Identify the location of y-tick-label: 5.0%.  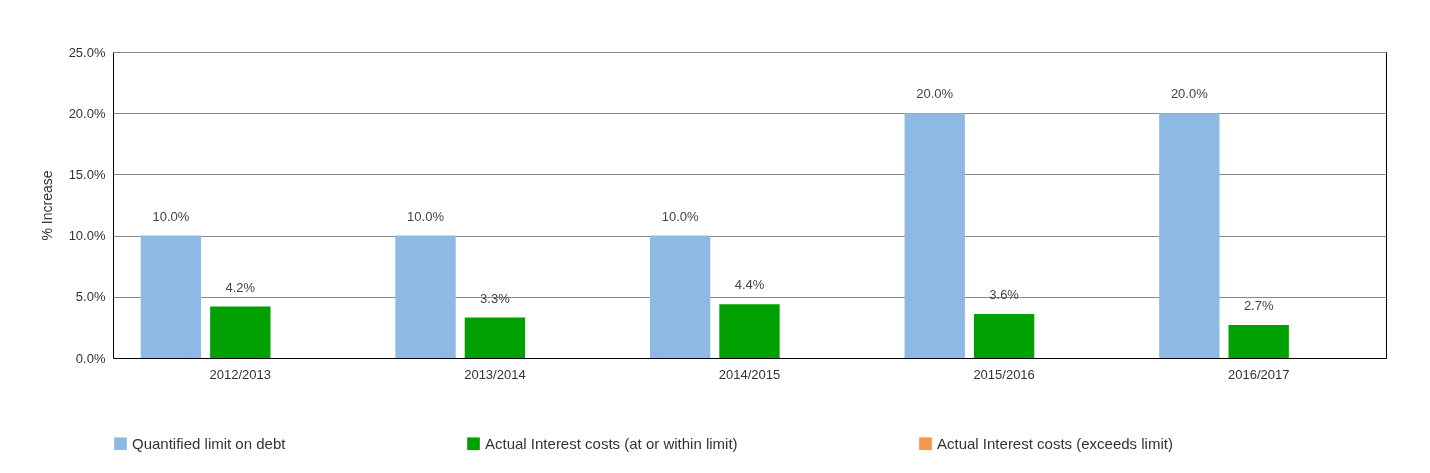
(90, 297).